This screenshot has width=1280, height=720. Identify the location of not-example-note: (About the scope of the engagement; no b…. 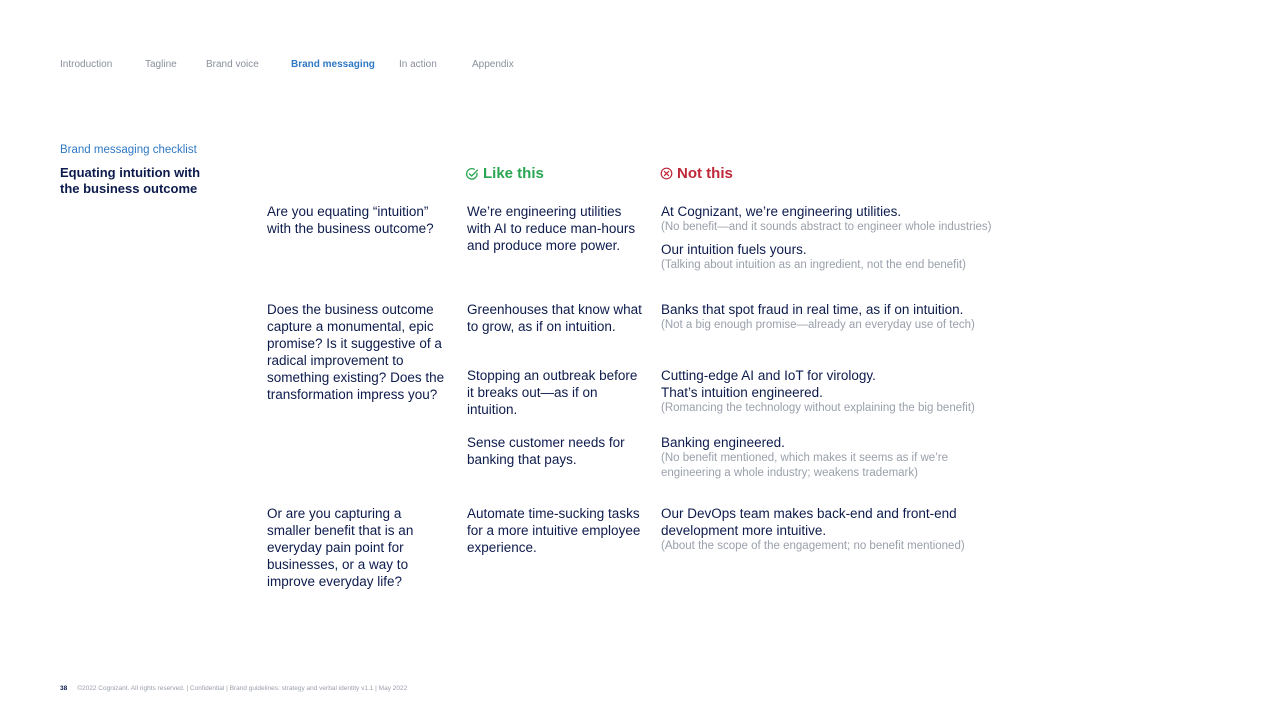
(813, 546).